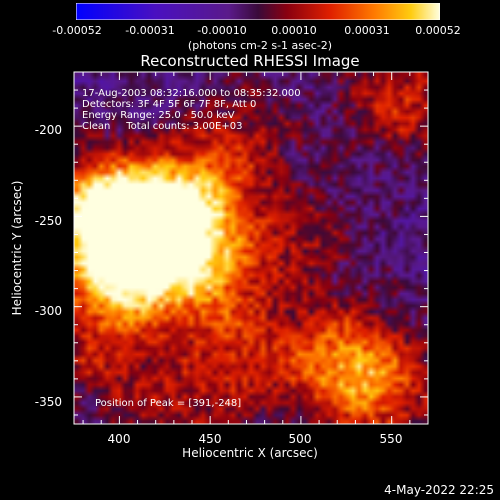 Image resolution: width=500 pixels, height=500 pixels. I want to click on peak-position: Position of Peak = [391,-248], so click(168, 403).